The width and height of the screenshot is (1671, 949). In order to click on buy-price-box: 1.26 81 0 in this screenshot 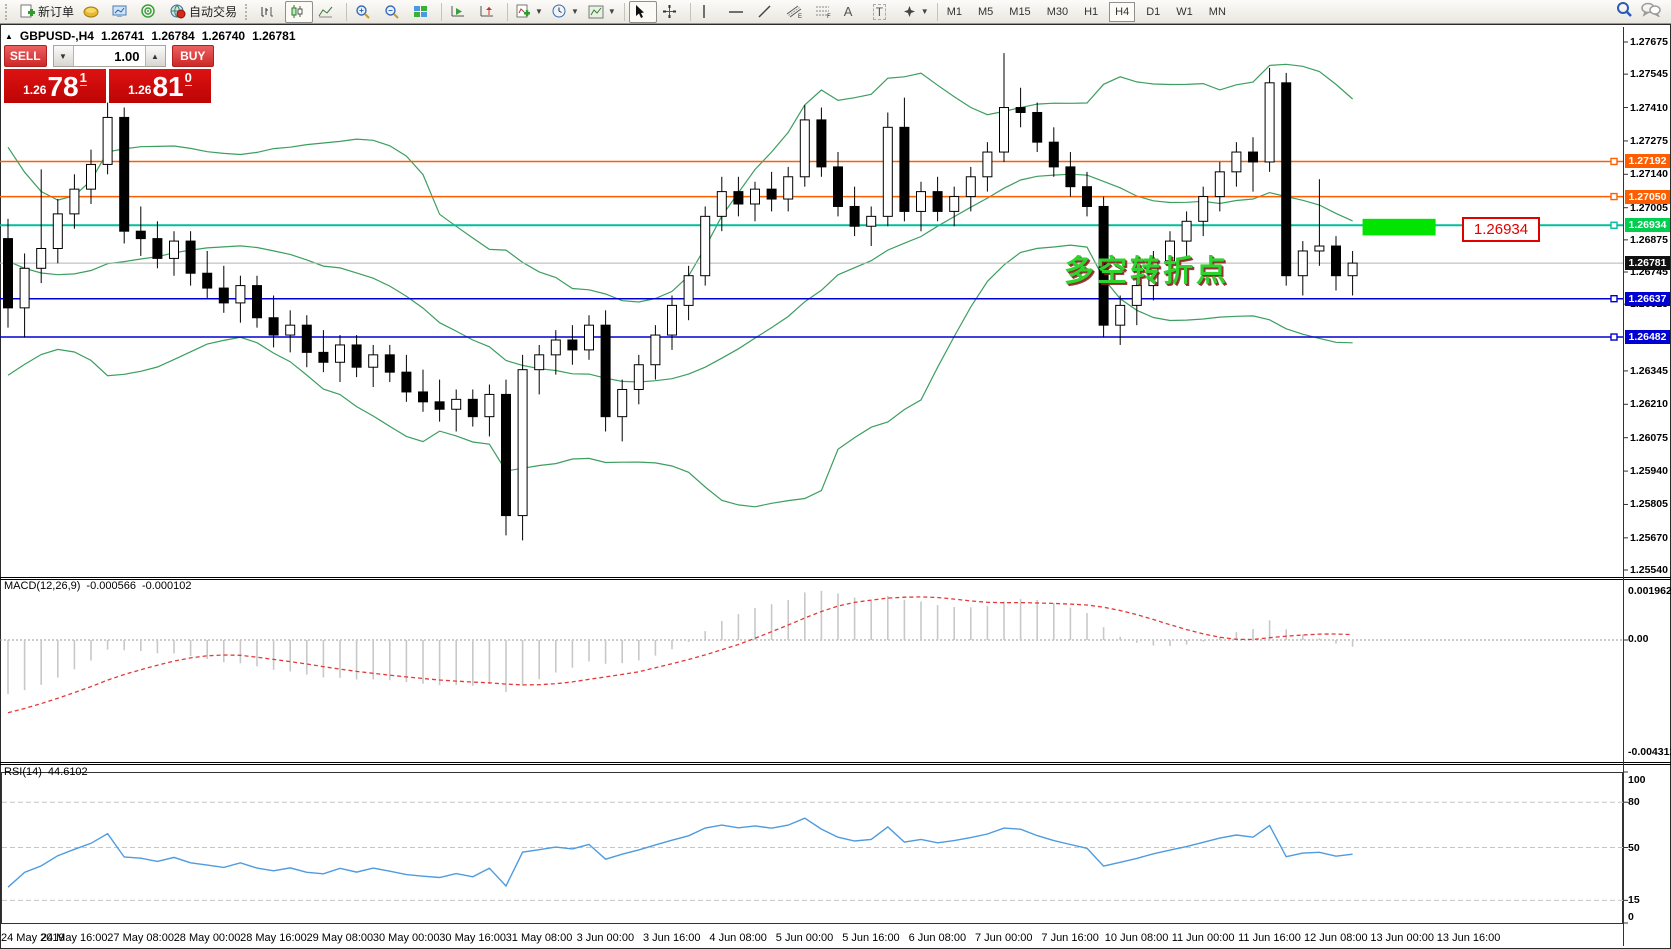, I will do `click(160, 86)`.